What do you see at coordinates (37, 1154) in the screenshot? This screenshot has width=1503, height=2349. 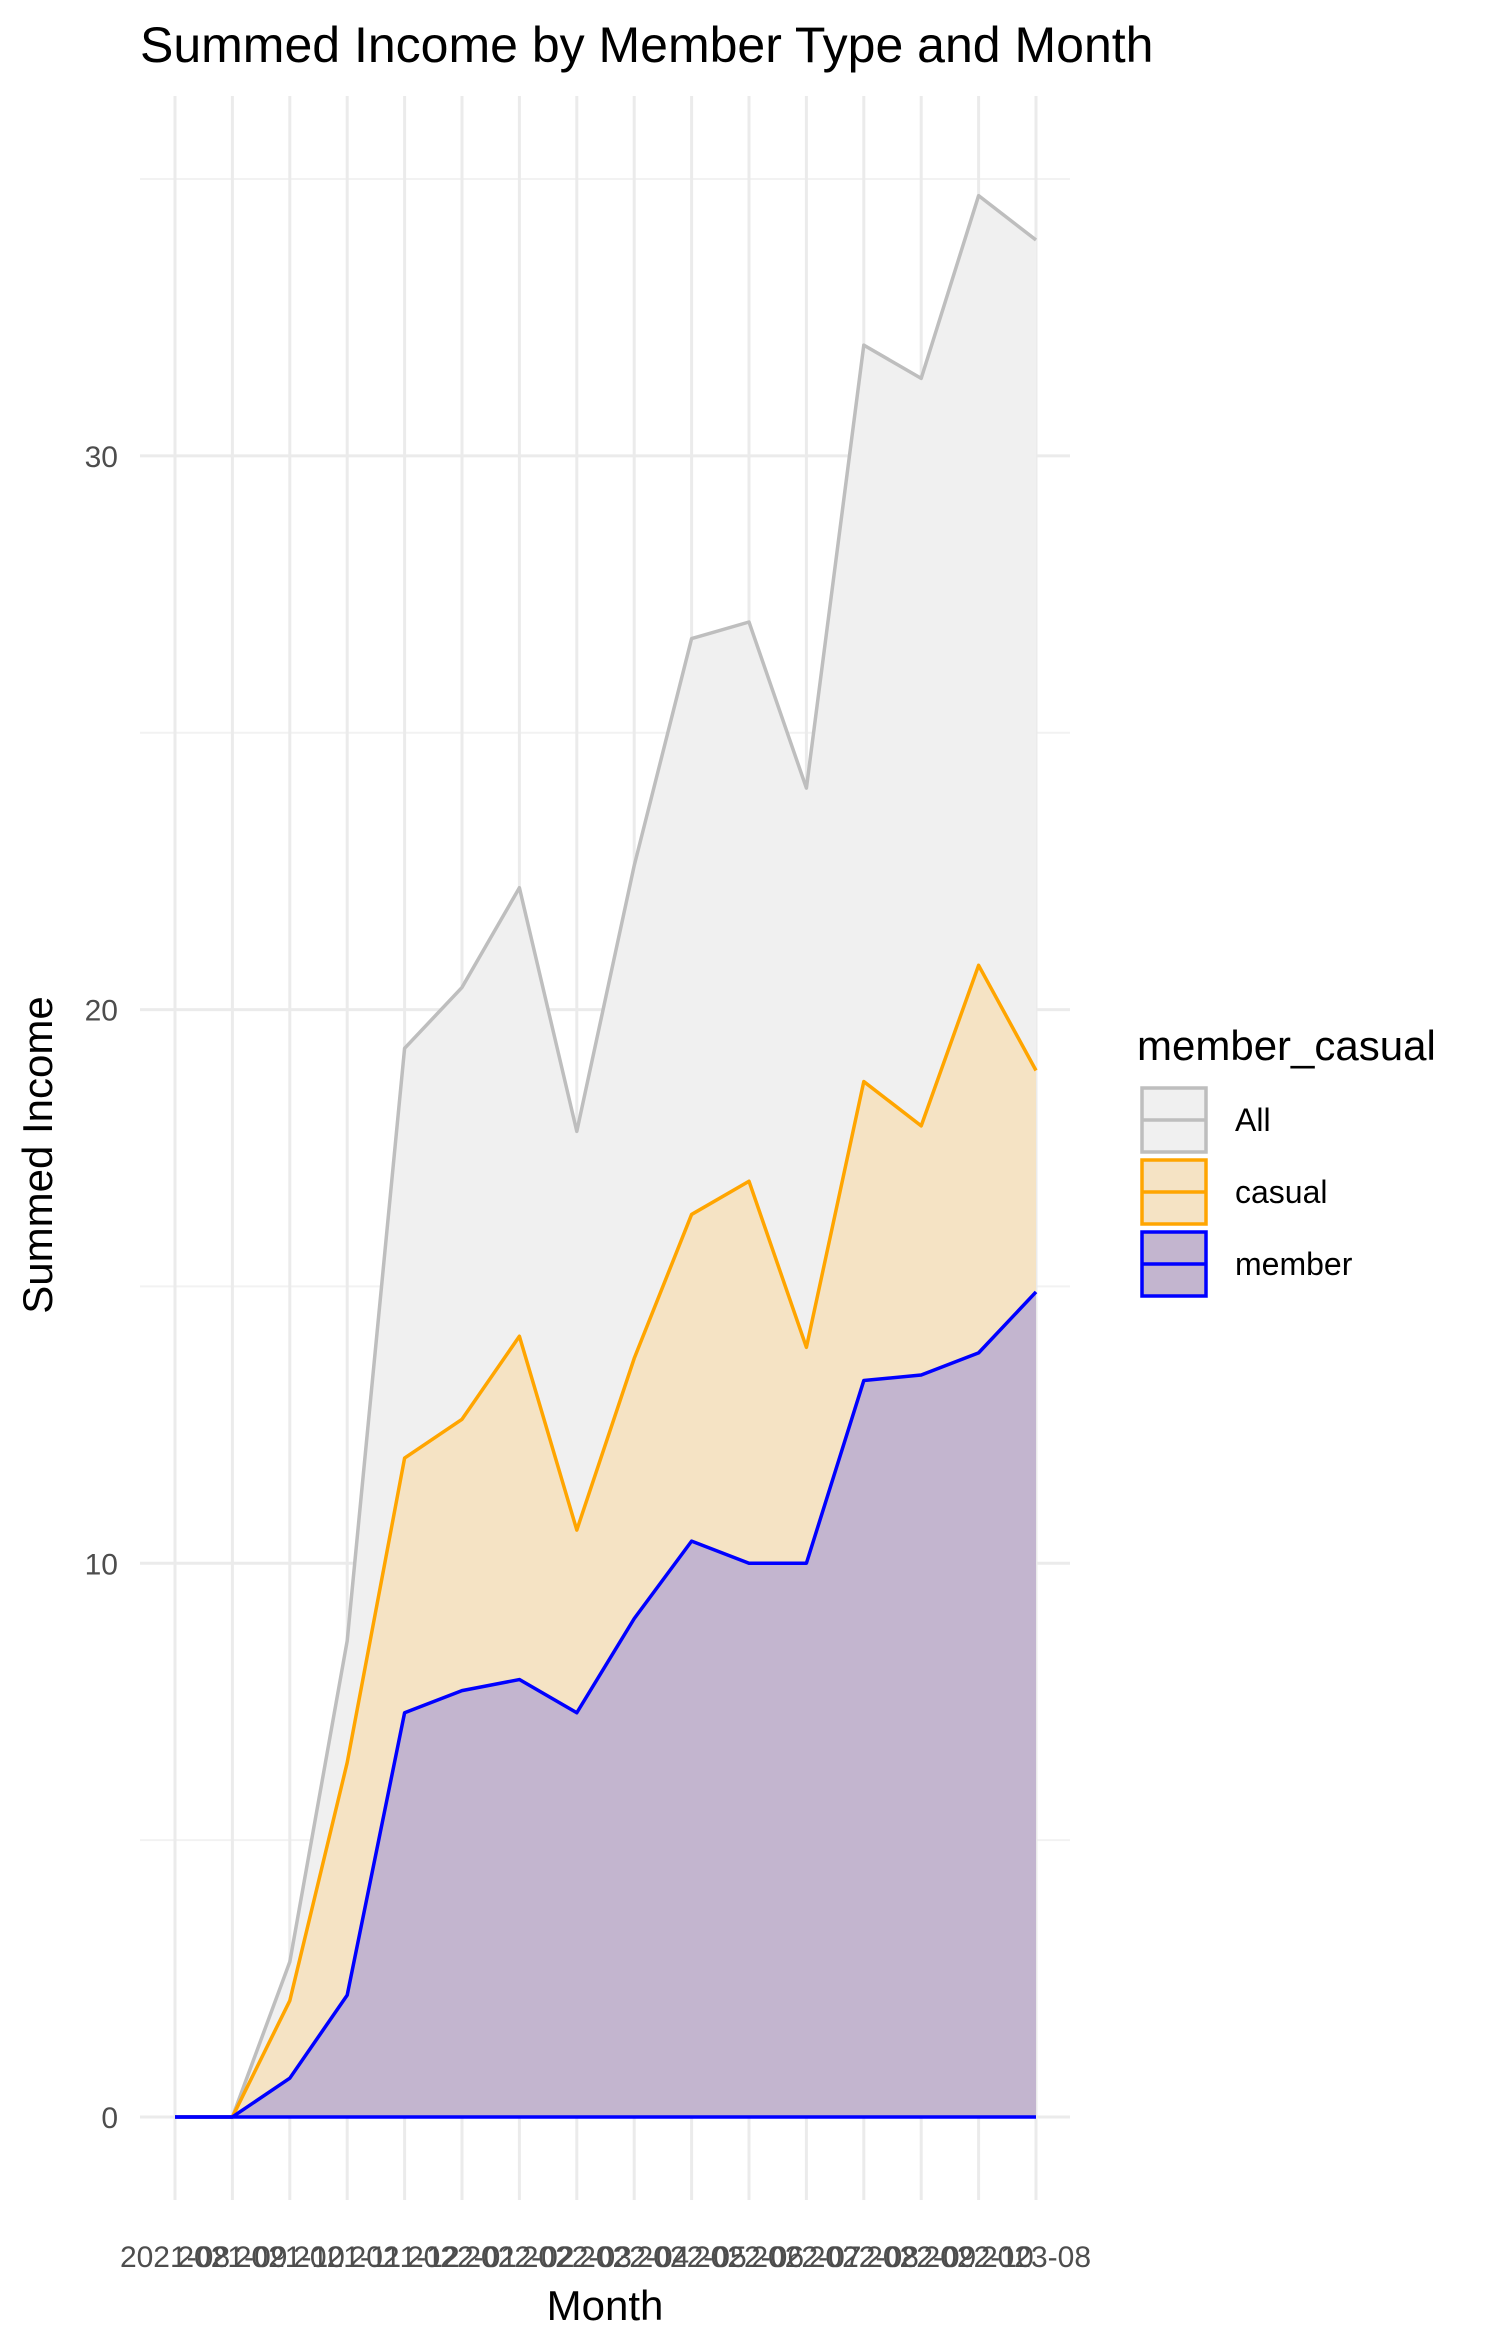 I see `y-axis-title: Summed Income` at bounding box center [37, 1154].